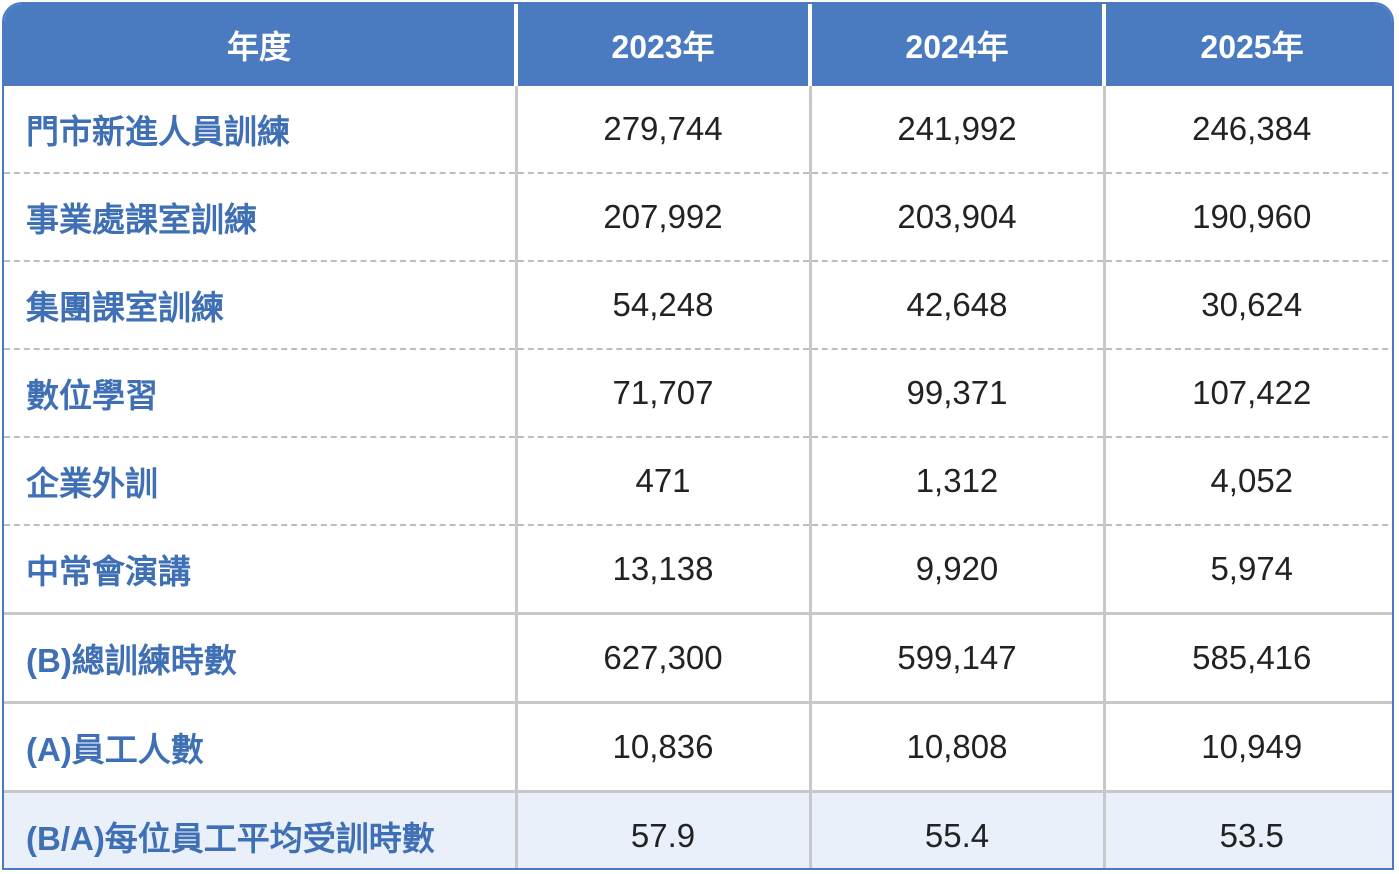  I want to click on table-row: 企業外訓 471 1,312 4,052, so click(698, 481).